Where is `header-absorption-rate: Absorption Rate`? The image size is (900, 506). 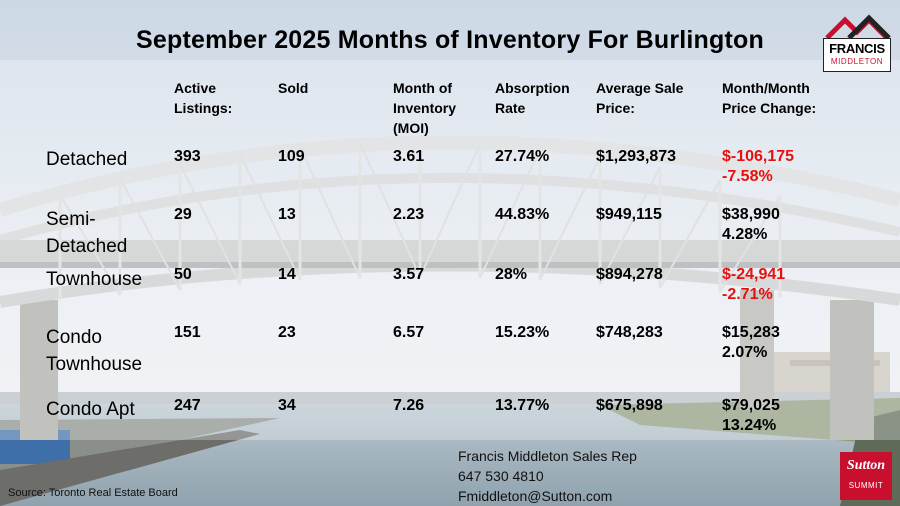
header-absorption-rate: Absorption Rate is located at coordinates (532, 98).